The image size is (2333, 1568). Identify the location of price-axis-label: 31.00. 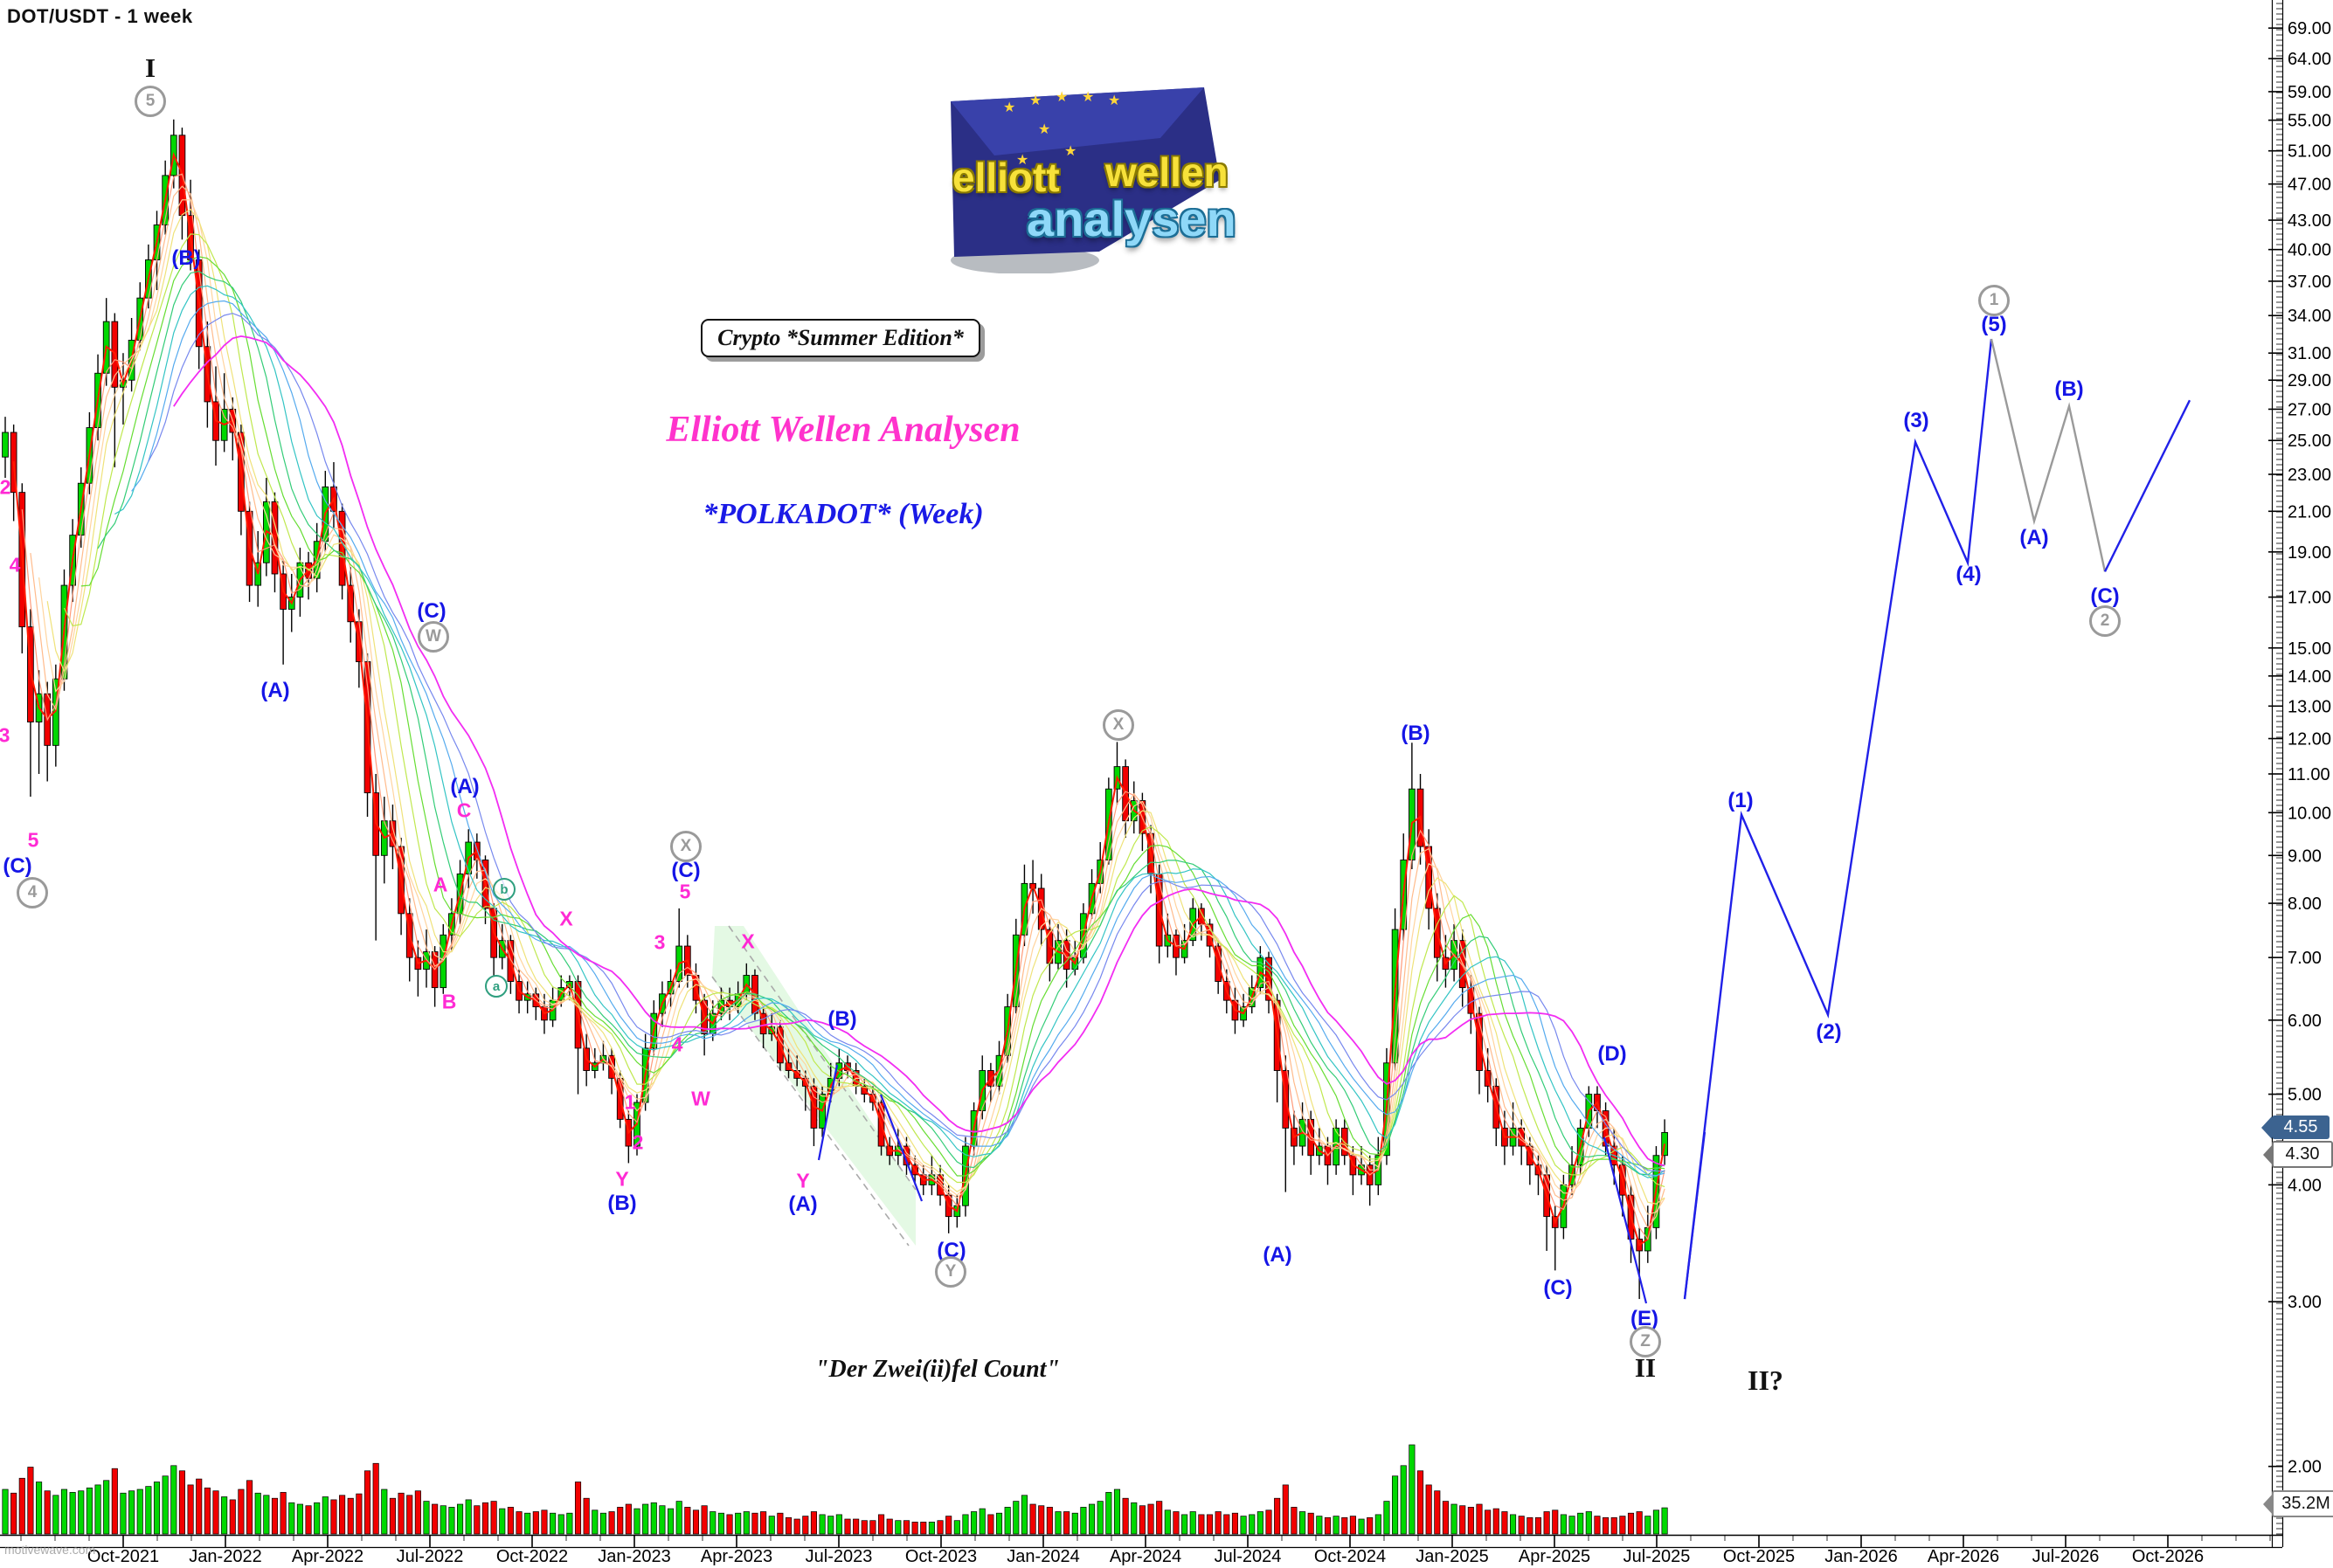
(2310, 353).